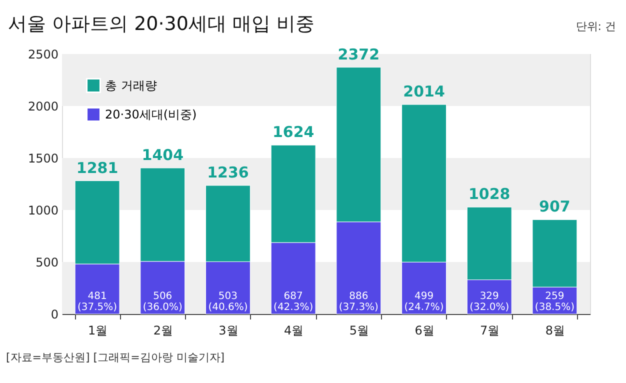 The height and width of the screenshot is (383, 626). I want to click on y-tick-label: 1000, so click(43, 211).